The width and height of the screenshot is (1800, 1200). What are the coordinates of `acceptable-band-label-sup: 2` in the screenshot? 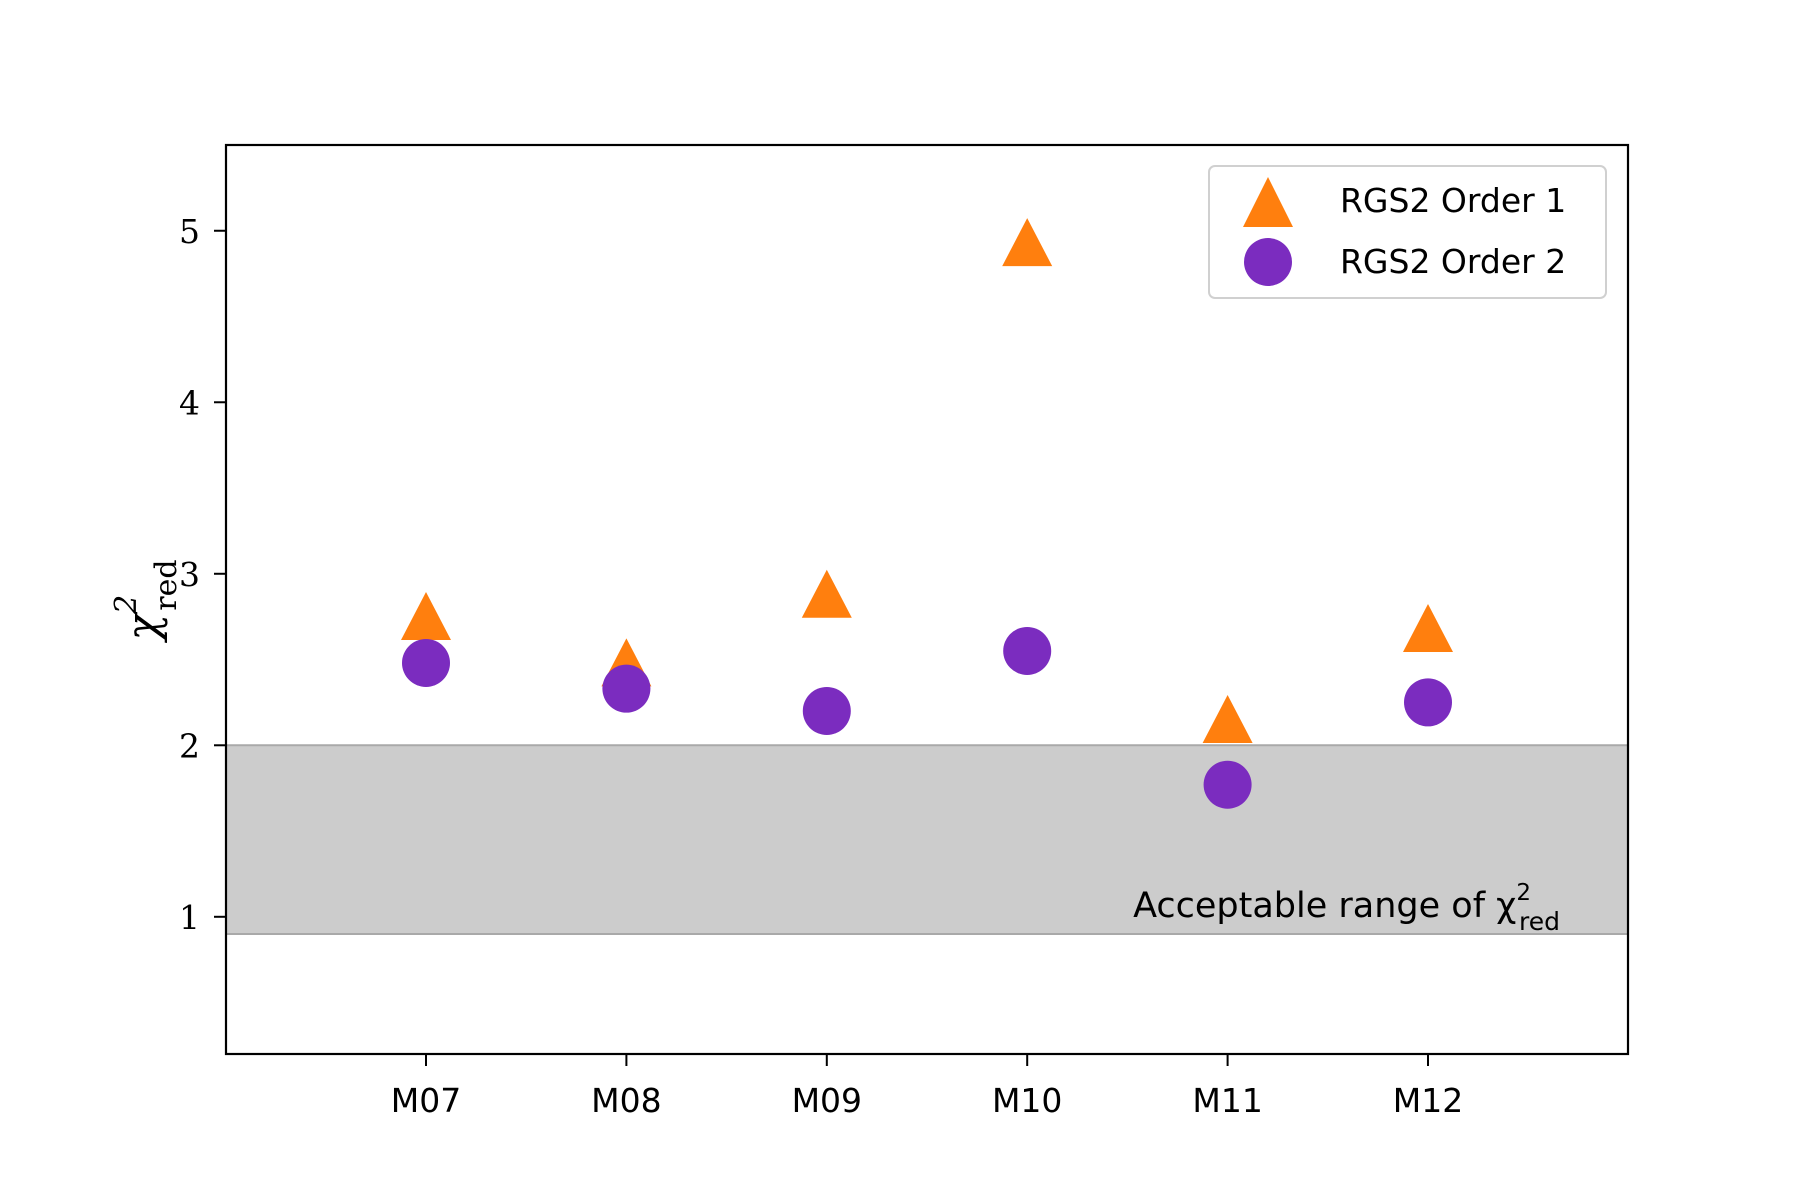 It's located at (1523, 893).